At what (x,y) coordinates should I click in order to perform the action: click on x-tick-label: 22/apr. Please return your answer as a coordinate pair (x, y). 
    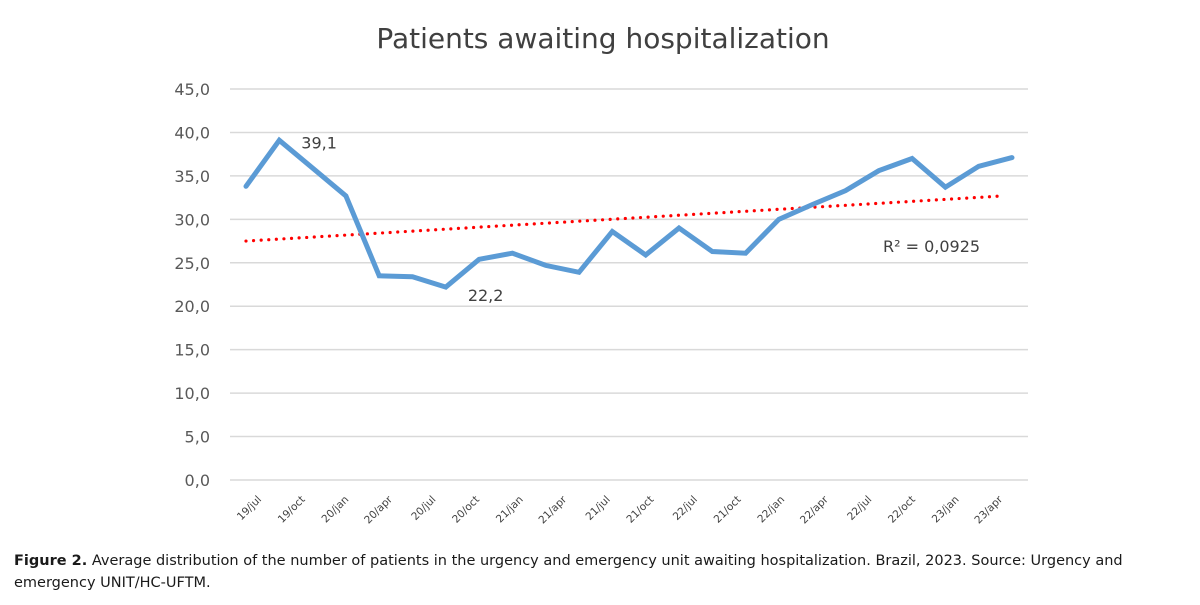
    Looking at the image, I should click on (814, 509).